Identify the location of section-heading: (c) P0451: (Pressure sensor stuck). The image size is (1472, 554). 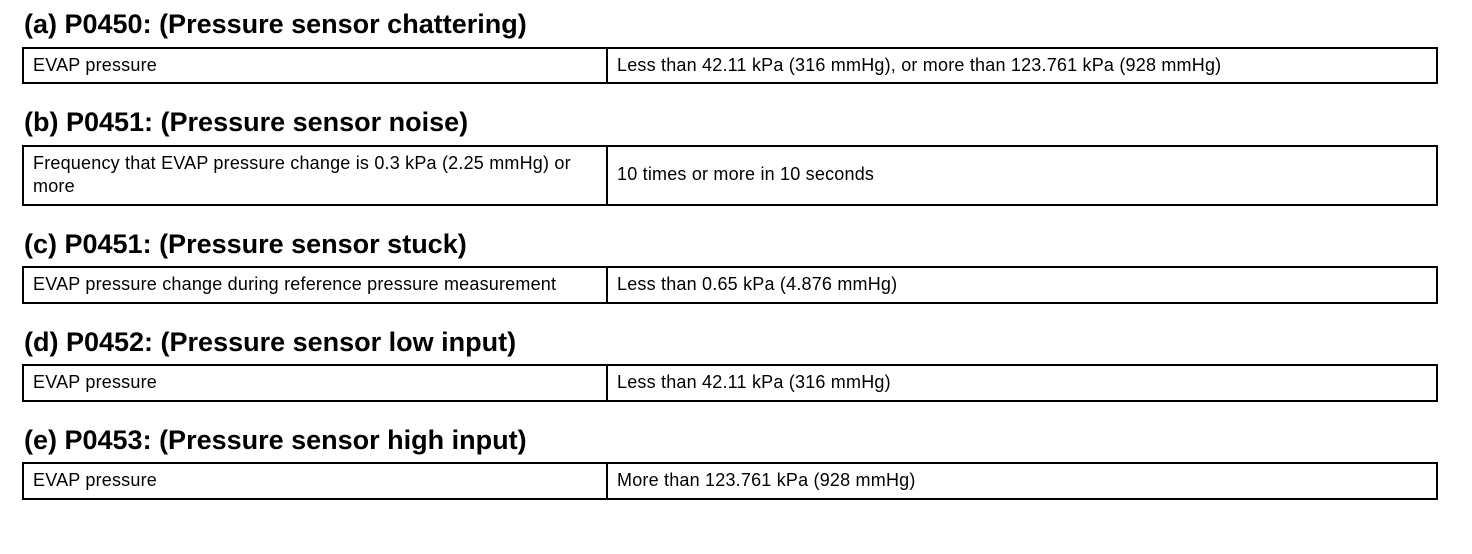
(245, 243).